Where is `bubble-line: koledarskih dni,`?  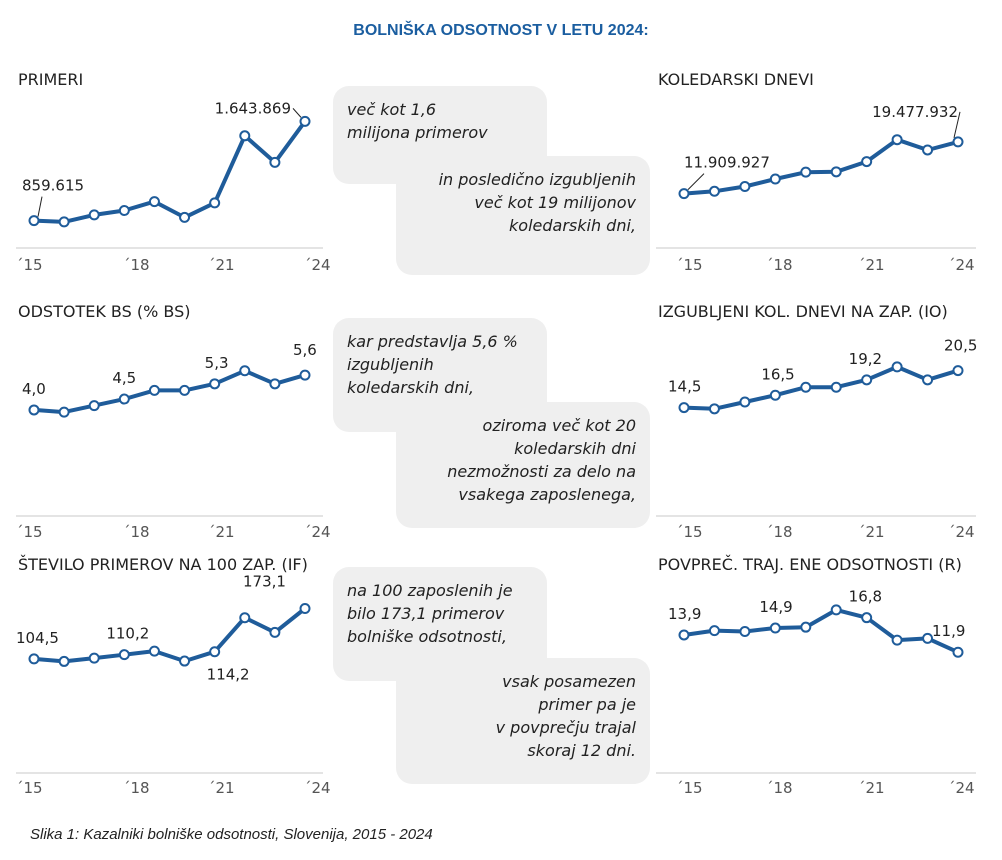
bubble-line: koledarskih dni, is located at coordinates (410, 387).